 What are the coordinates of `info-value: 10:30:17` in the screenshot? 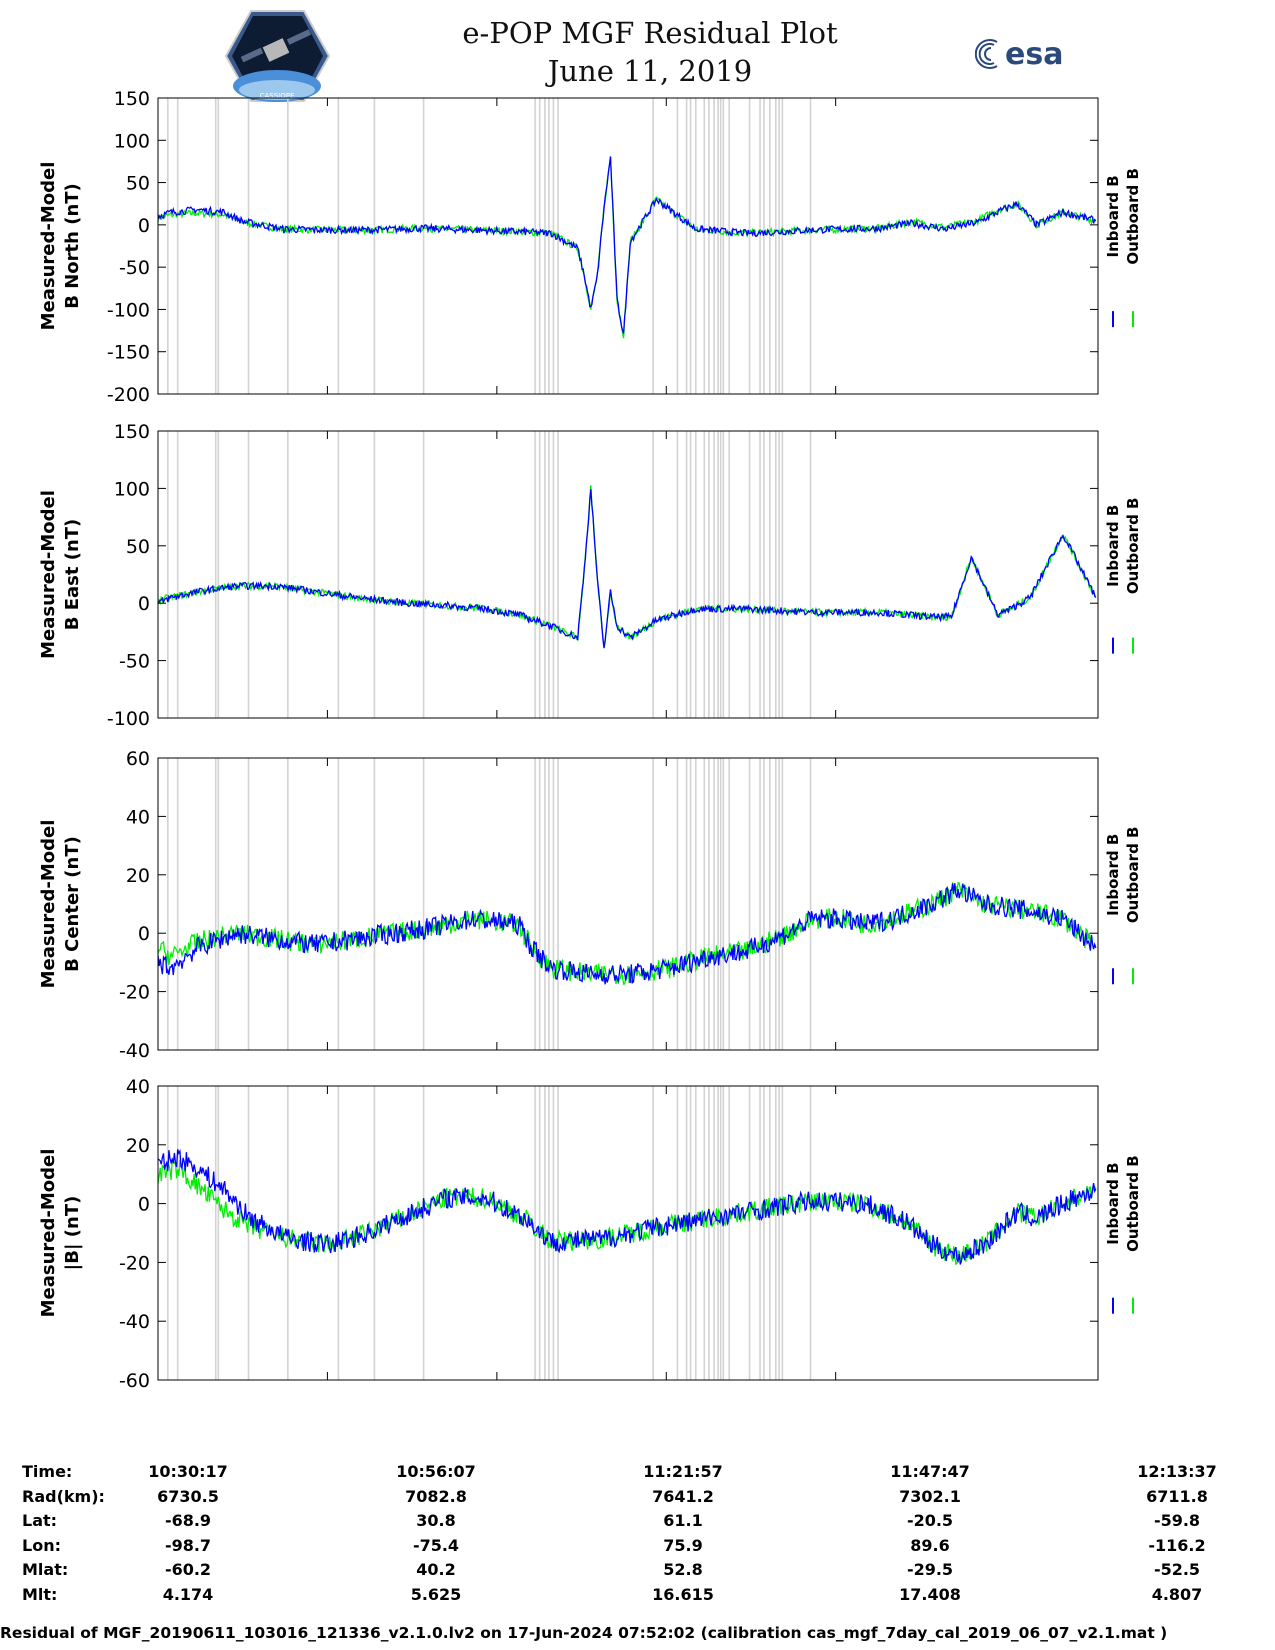 It's located at (188, 1471).